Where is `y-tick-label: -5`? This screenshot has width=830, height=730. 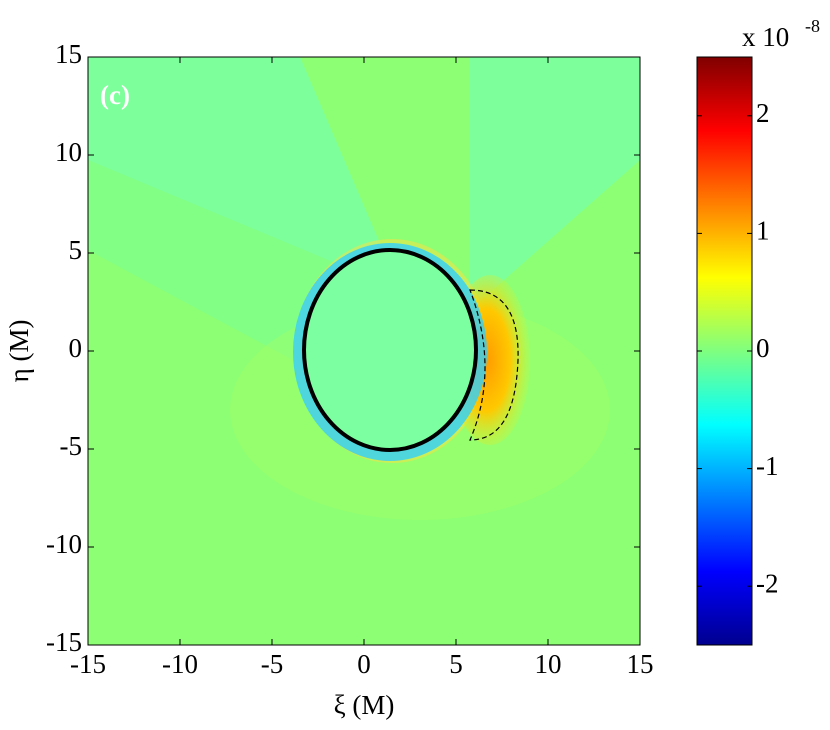
y-tick-label: -5 is located at coordinates (71, 446).